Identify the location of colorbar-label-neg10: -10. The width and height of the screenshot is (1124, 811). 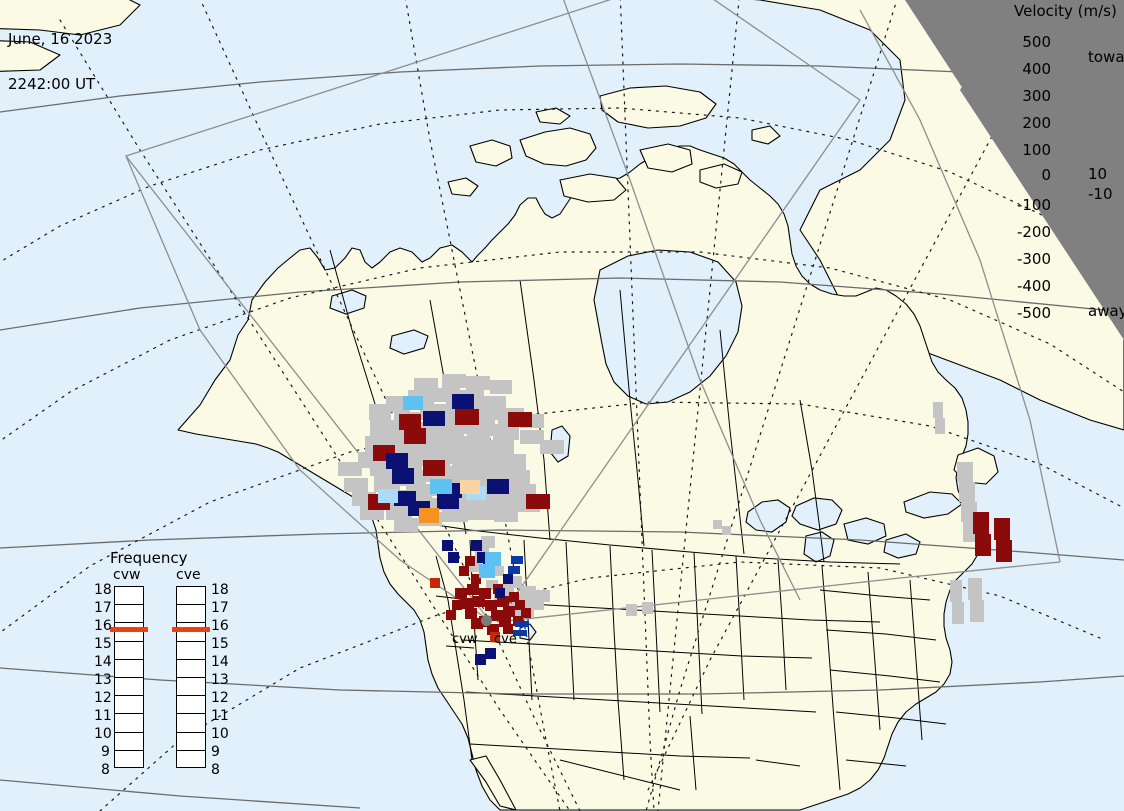
(1100, 194).